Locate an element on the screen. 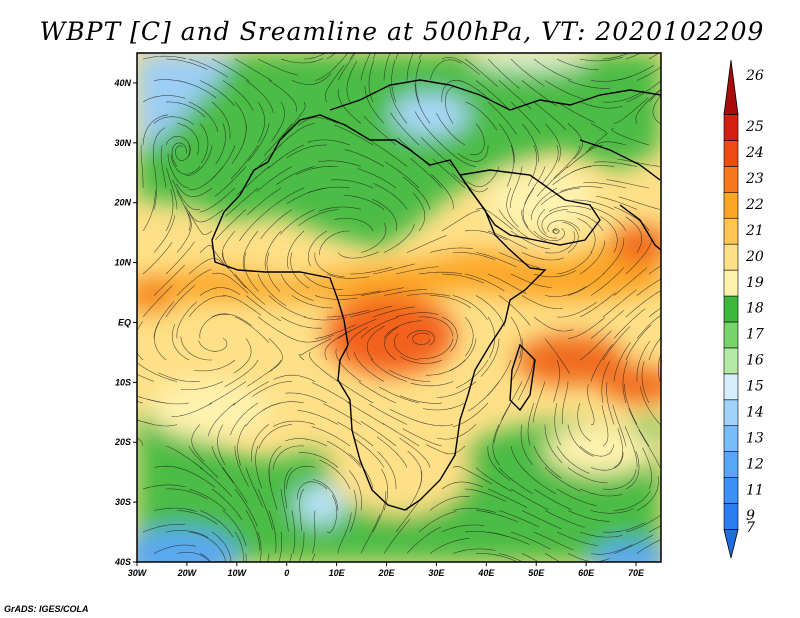 The width and height of the screenshot is (800, 618). colorbar-label: 26 is located at coordinates (754, 76).